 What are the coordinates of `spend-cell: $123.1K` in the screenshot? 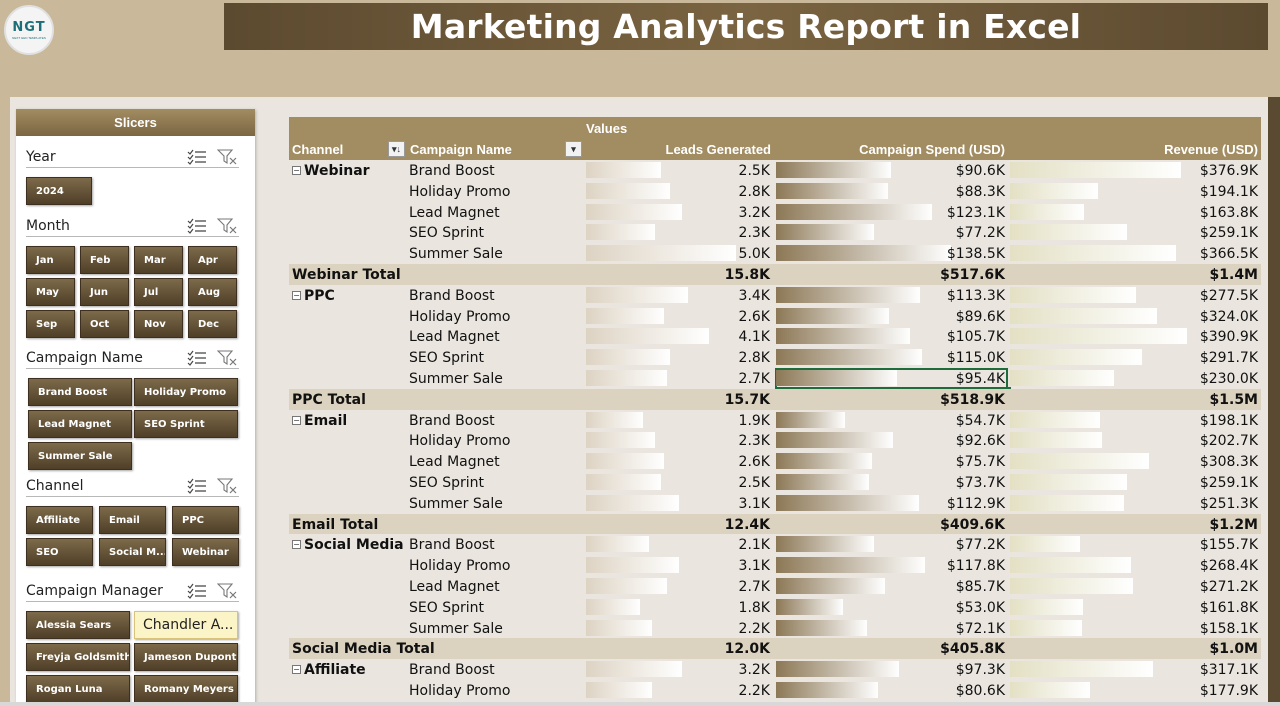 It's located at (891, 212).